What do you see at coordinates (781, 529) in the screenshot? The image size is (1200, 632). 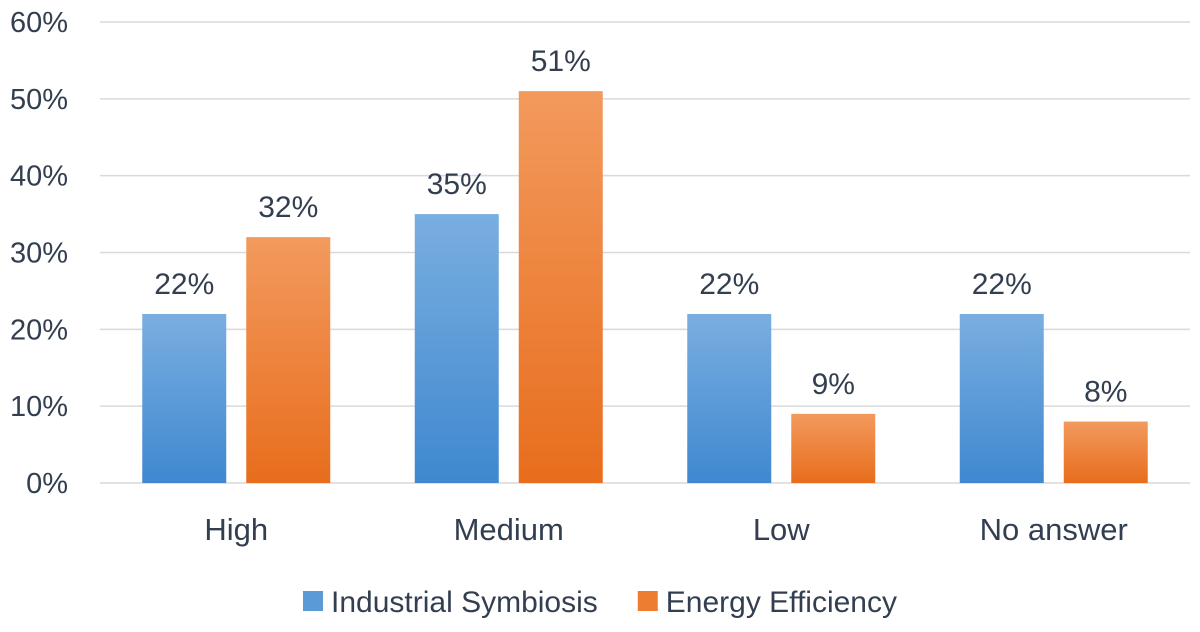 I see `x-category-label: Low` at bounding box center [781, 529].